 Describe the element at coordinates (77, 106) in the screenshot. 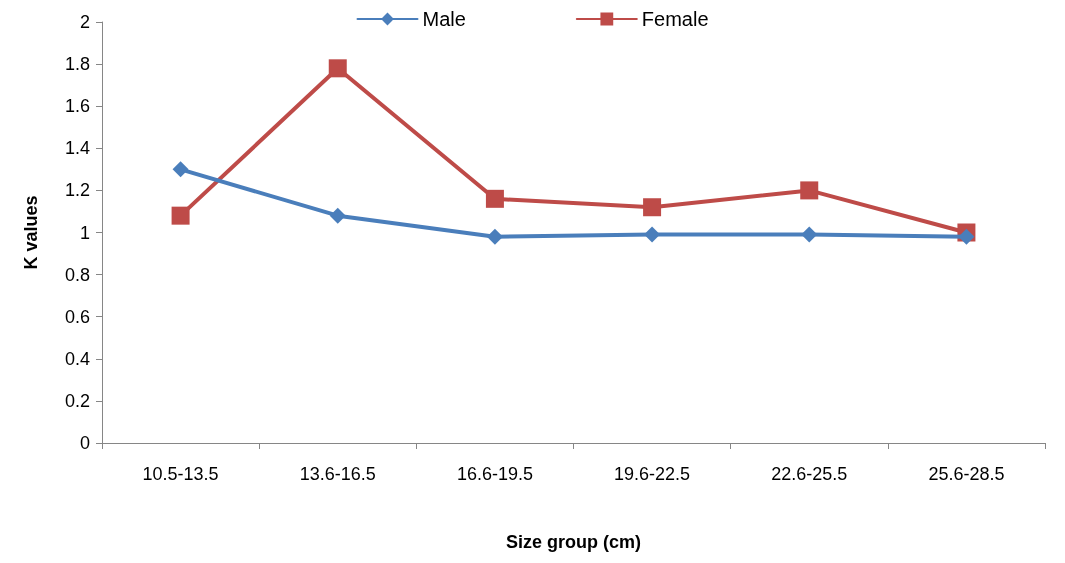

I see `y-tick-label: 1.6` at that location.